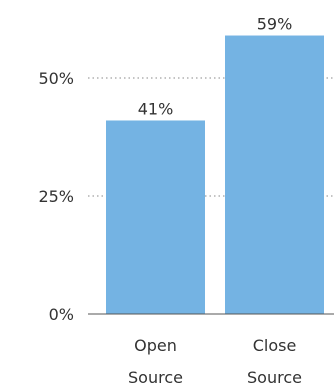  What do you see at coordinates (155, 345) in the screenshot?
I see `category-label: Open` at bounding box center [155, 345].